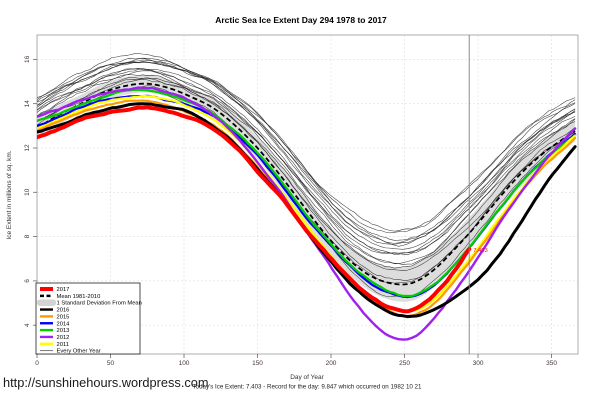 This screenshot has width=601, height=405. I want to click on y-tick-label: 12, so click(27, 148).